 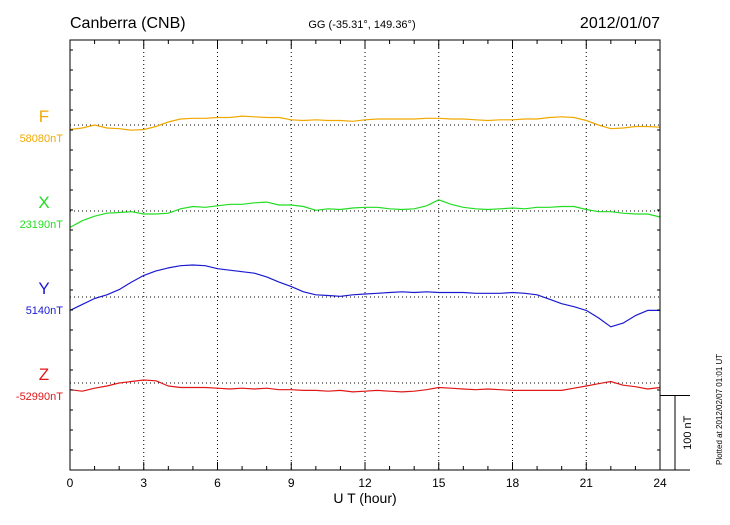 I want to click on date-label: 2012/01/07, so click(x=620, y=23).